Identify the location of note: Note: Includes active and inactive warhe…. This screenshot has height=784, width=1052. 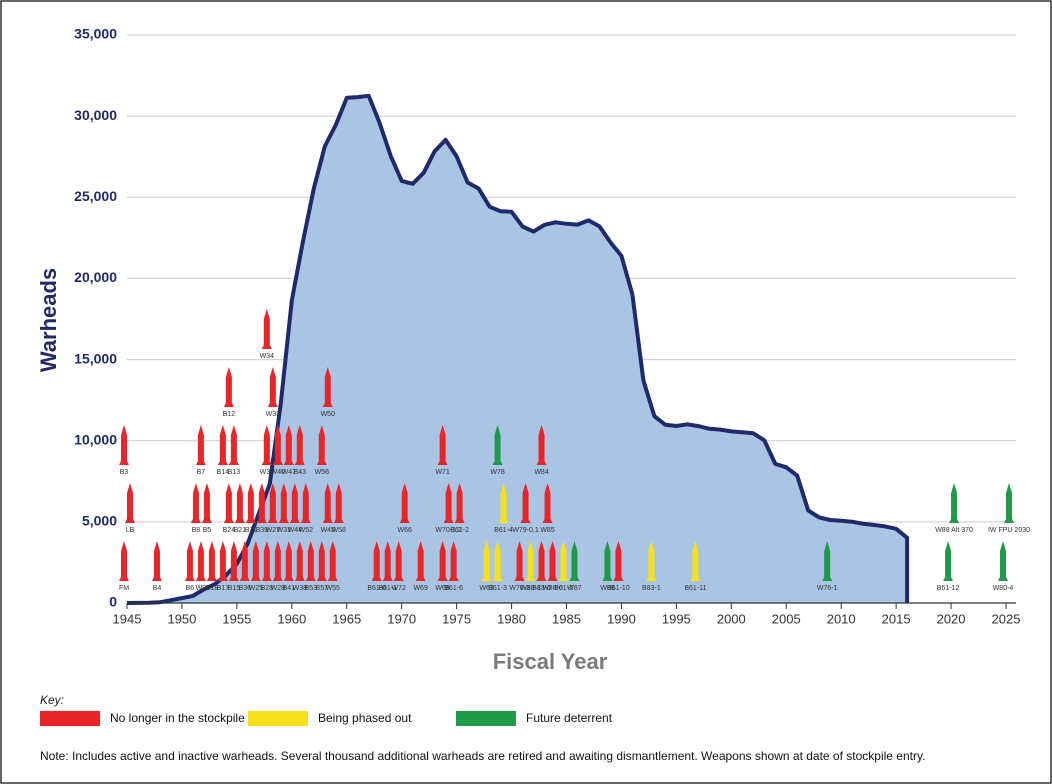
(482, 756).